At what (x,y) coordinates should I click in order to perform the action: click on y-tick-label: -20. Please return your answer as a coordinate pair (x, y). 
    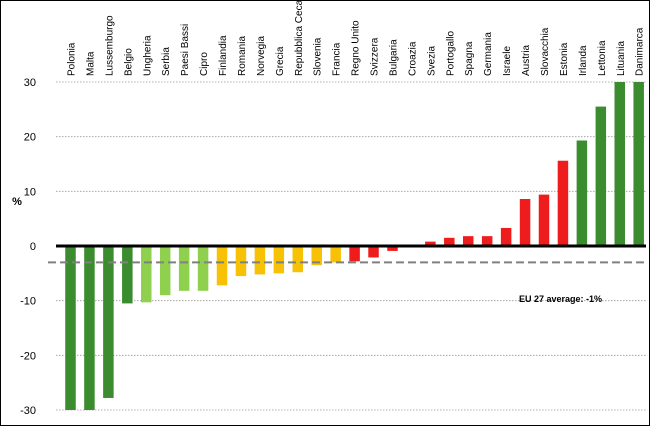
    Looking at the image, I should click on (28, 356).